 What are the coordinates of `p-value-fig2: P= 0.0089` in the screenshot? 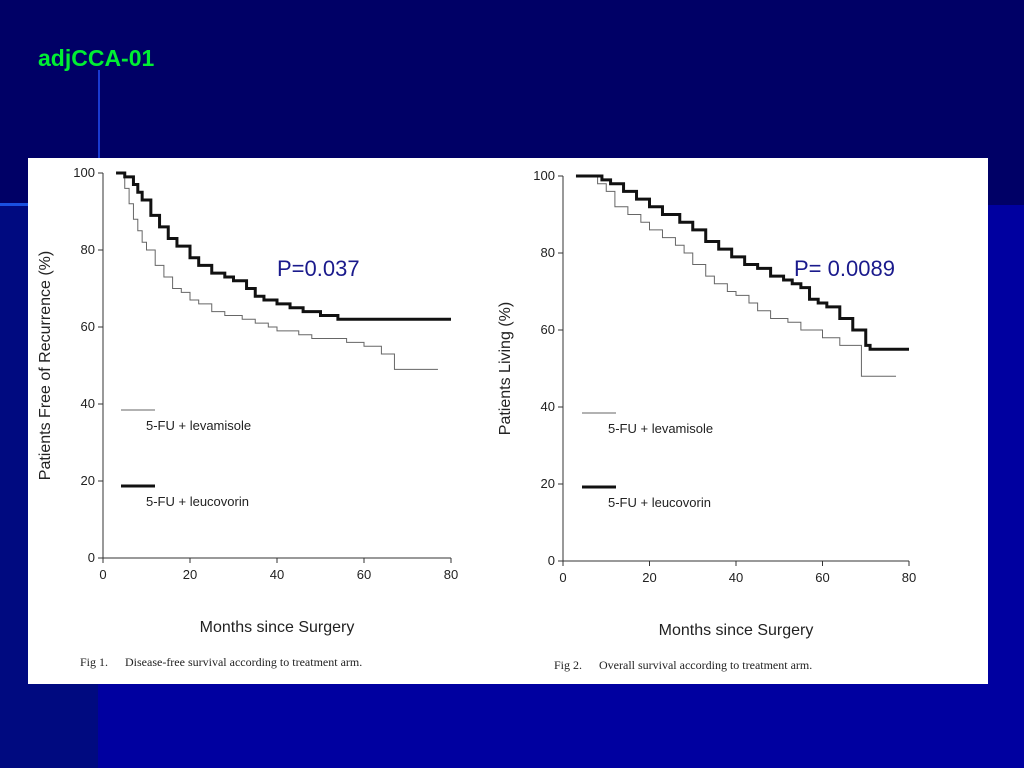 It's located at (844, 268).